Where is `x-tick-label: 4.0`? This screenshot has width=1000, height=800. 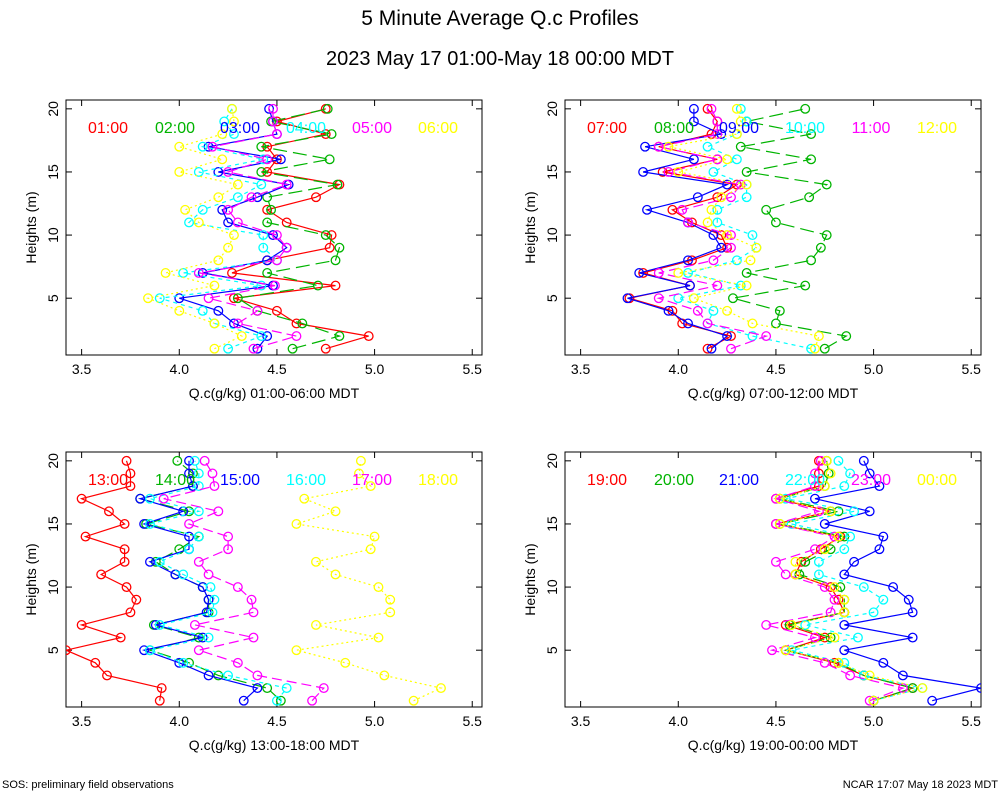 x-tick-label: 4.0 is located at coordinates (180, 369).